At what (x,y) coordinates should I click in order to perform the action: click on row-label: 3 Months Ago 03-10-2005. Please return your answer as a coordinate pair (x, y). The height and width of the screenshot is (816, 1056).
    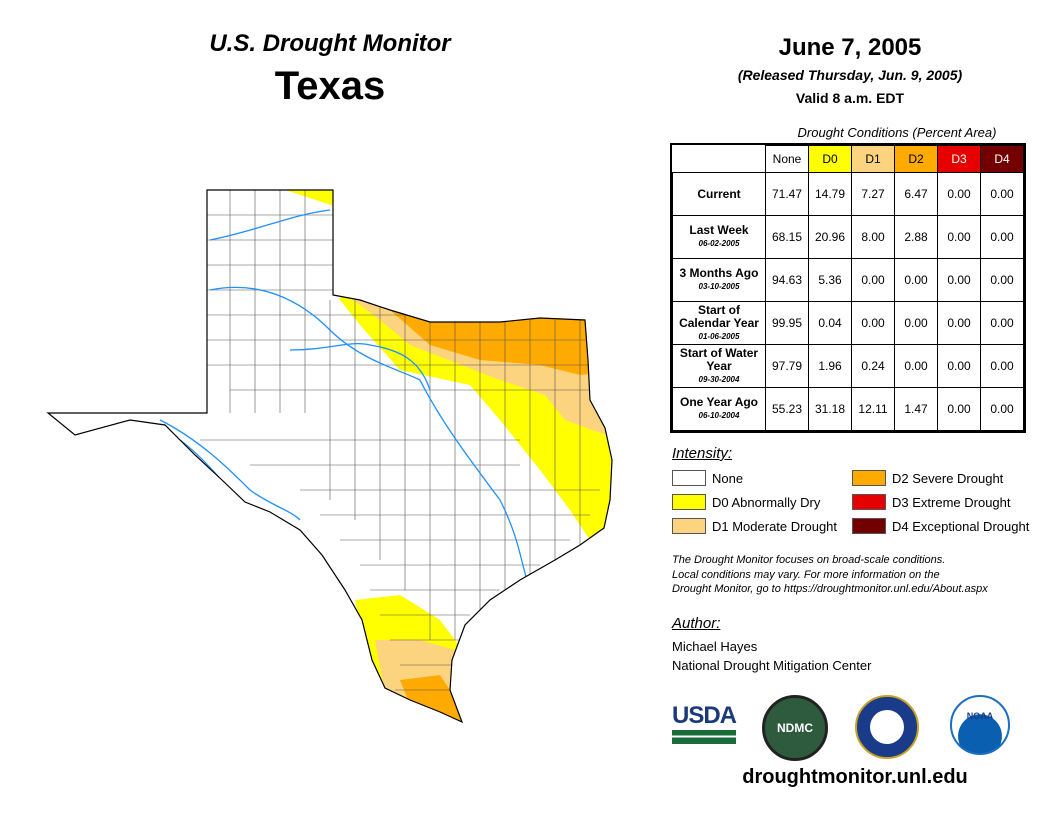
    Looking at the image, I should click on (719, 280).